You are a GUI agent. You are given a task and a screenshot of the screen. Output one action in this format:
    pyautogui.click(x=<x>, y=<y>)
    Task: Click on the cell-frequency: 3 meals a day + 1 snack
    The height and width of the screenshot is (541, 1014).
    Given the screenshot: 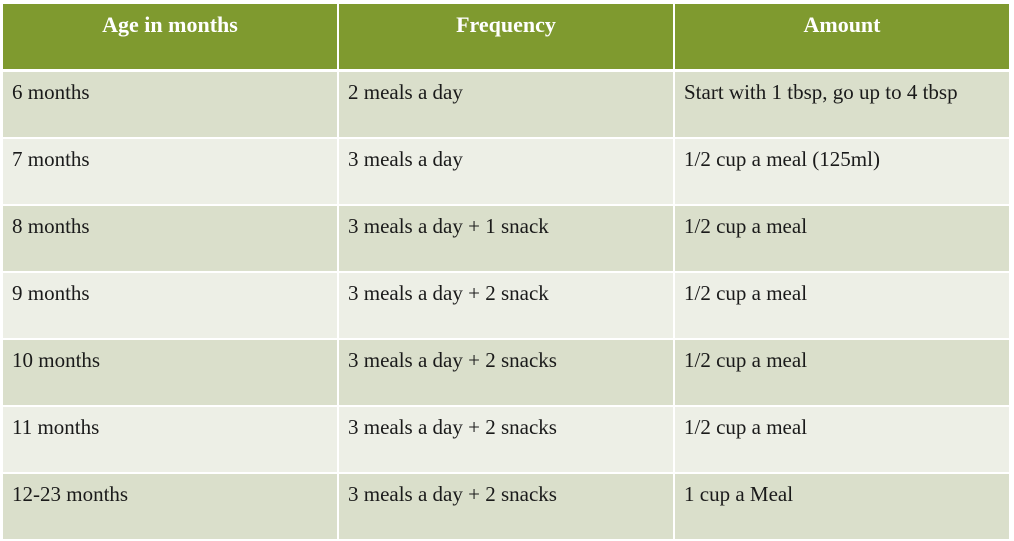 What is the action you would take?
    pyautogui.click(x=506, y=239)
    